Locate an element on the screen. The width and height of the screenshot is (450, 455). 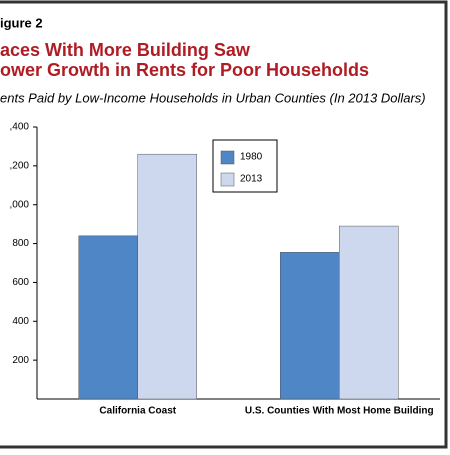
figure-label: igure 2 is located at coordinates (21, 22).